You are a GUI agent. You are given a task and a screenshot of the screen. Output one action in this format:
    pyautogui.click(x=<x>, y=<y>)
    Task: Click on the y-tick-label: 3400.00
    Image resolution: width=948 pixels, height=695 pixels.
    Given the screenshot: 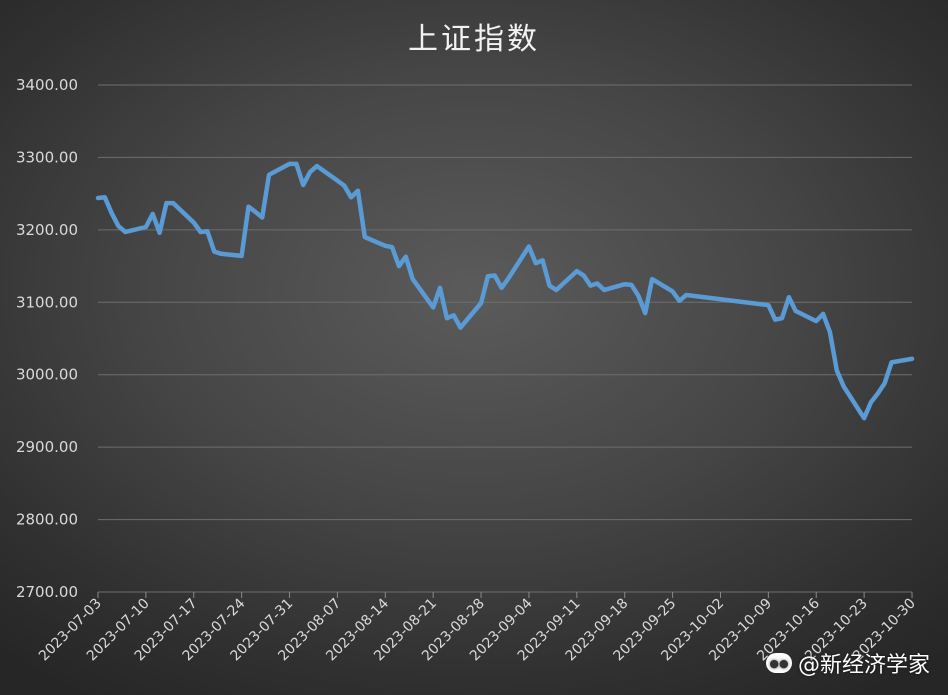 What is the action you would take?
    pyautogui.click(x=47, y=85)
    